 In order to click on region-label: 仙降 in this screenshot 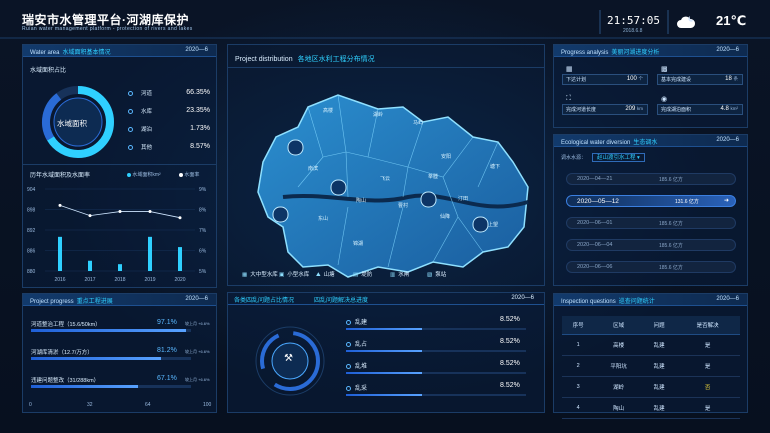, I will do `click(445, 217)`.